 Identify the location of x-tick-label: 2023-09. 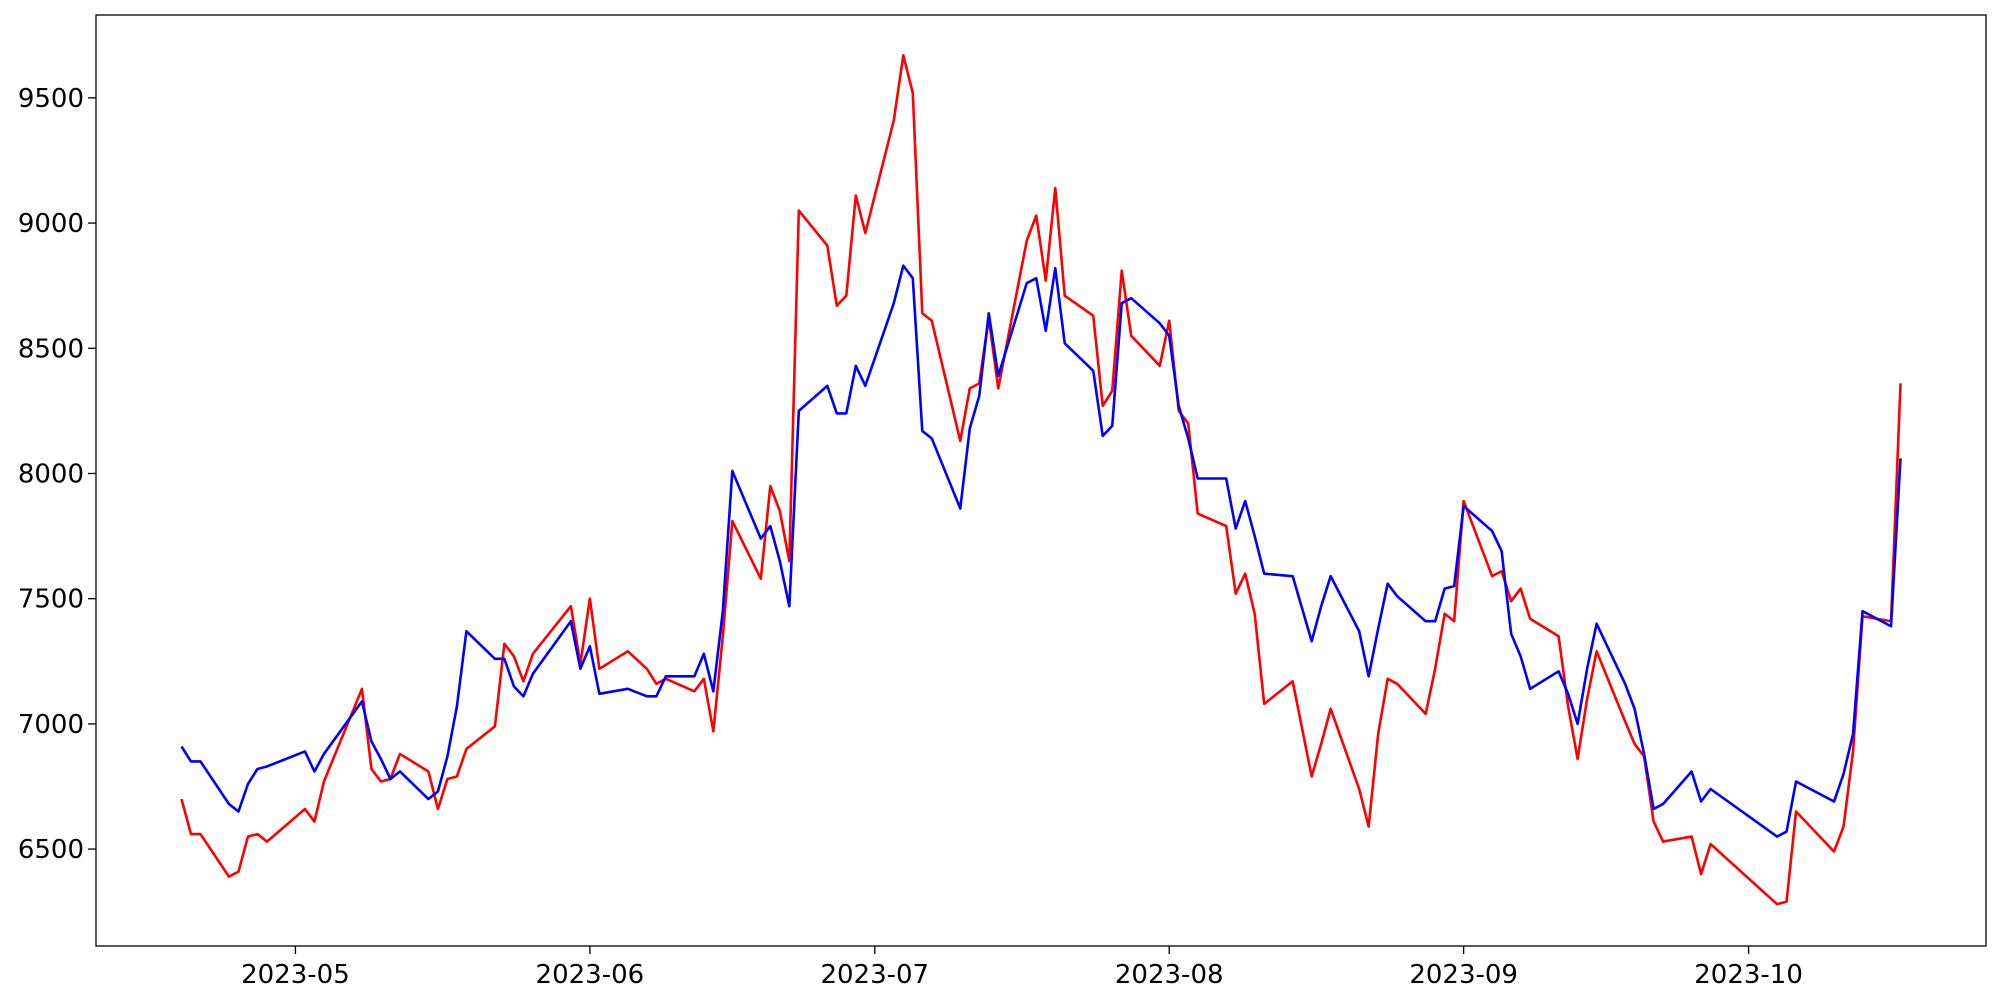
(1463, 975).